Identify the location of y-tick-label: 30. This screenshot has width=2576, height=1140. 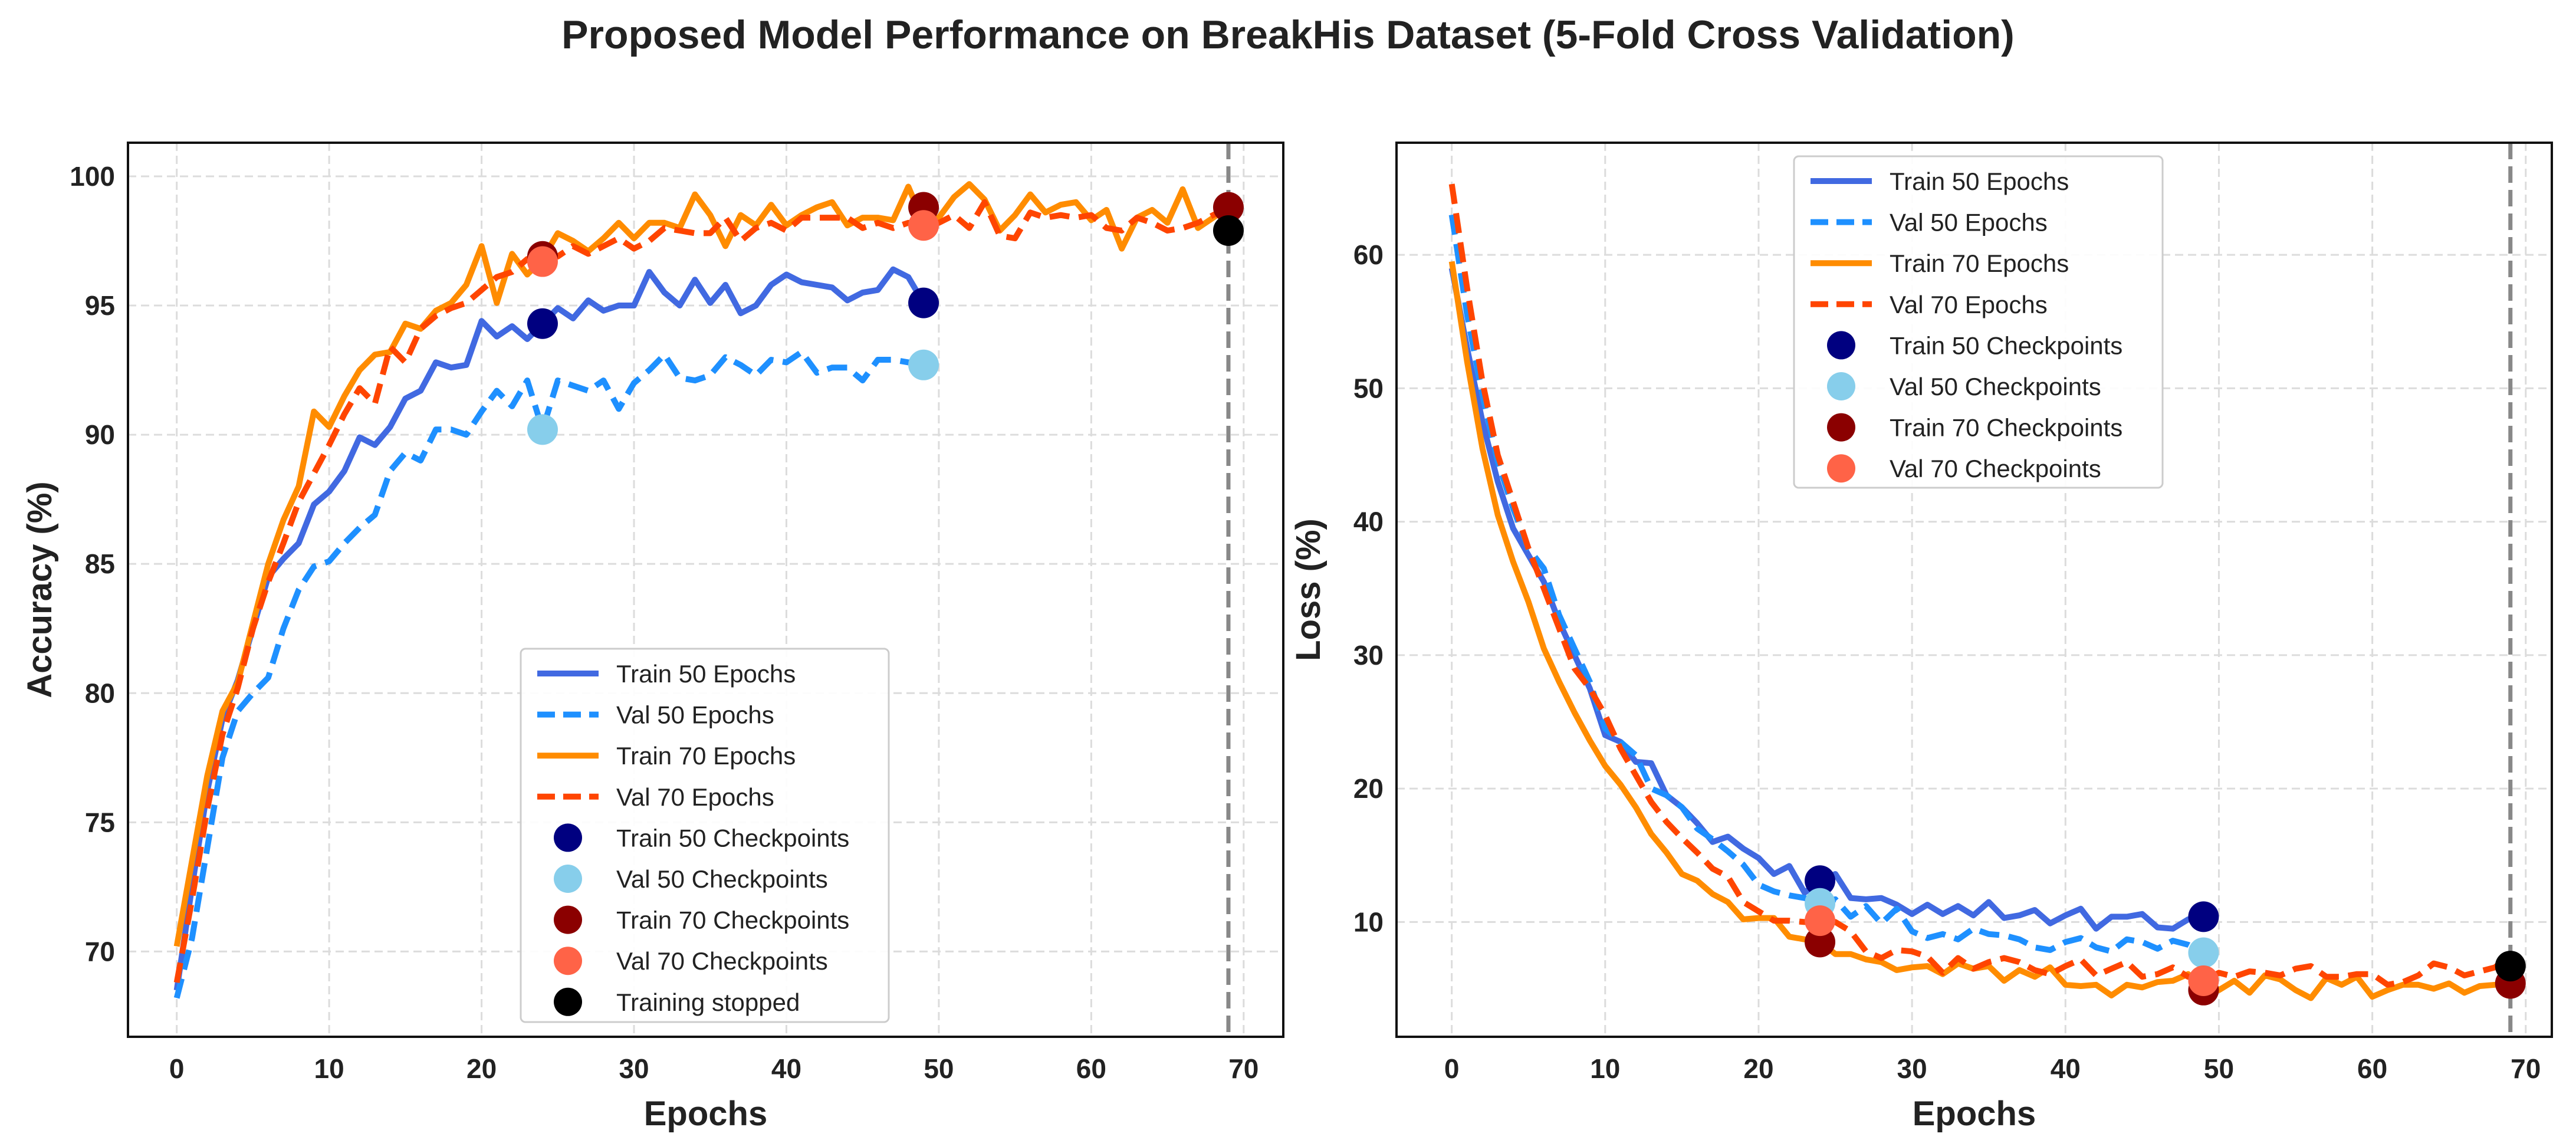
(1368, 656).